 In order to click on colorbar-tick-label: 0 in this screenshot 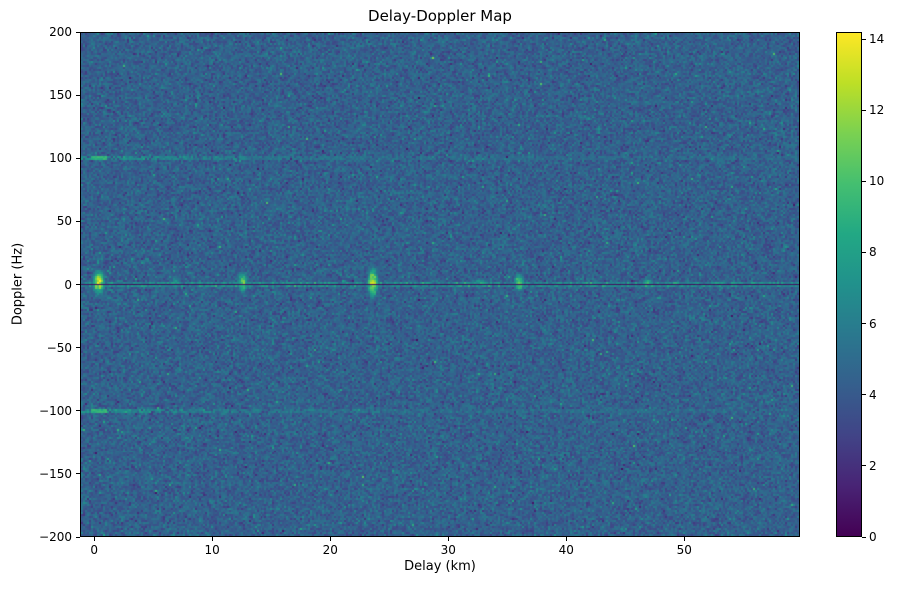, I will do `click(873, 537)`.